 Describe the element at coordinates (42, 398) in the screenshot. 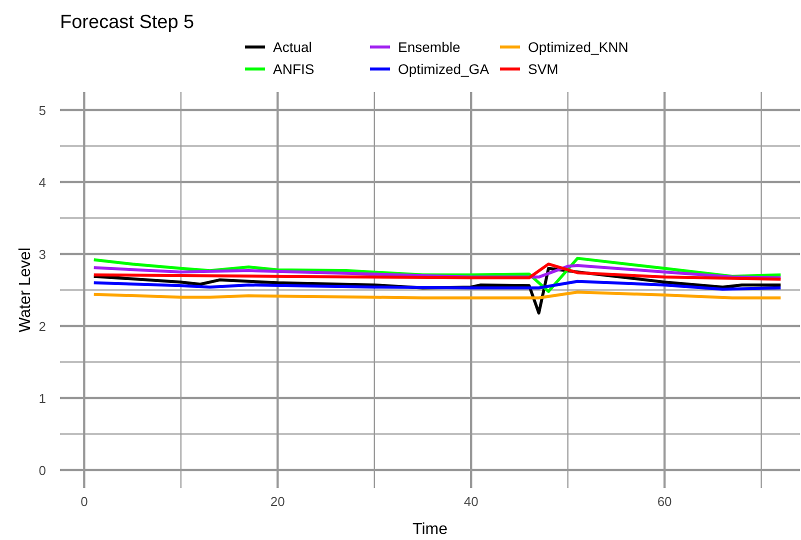

I see `y-tick-label: 1` at that location.